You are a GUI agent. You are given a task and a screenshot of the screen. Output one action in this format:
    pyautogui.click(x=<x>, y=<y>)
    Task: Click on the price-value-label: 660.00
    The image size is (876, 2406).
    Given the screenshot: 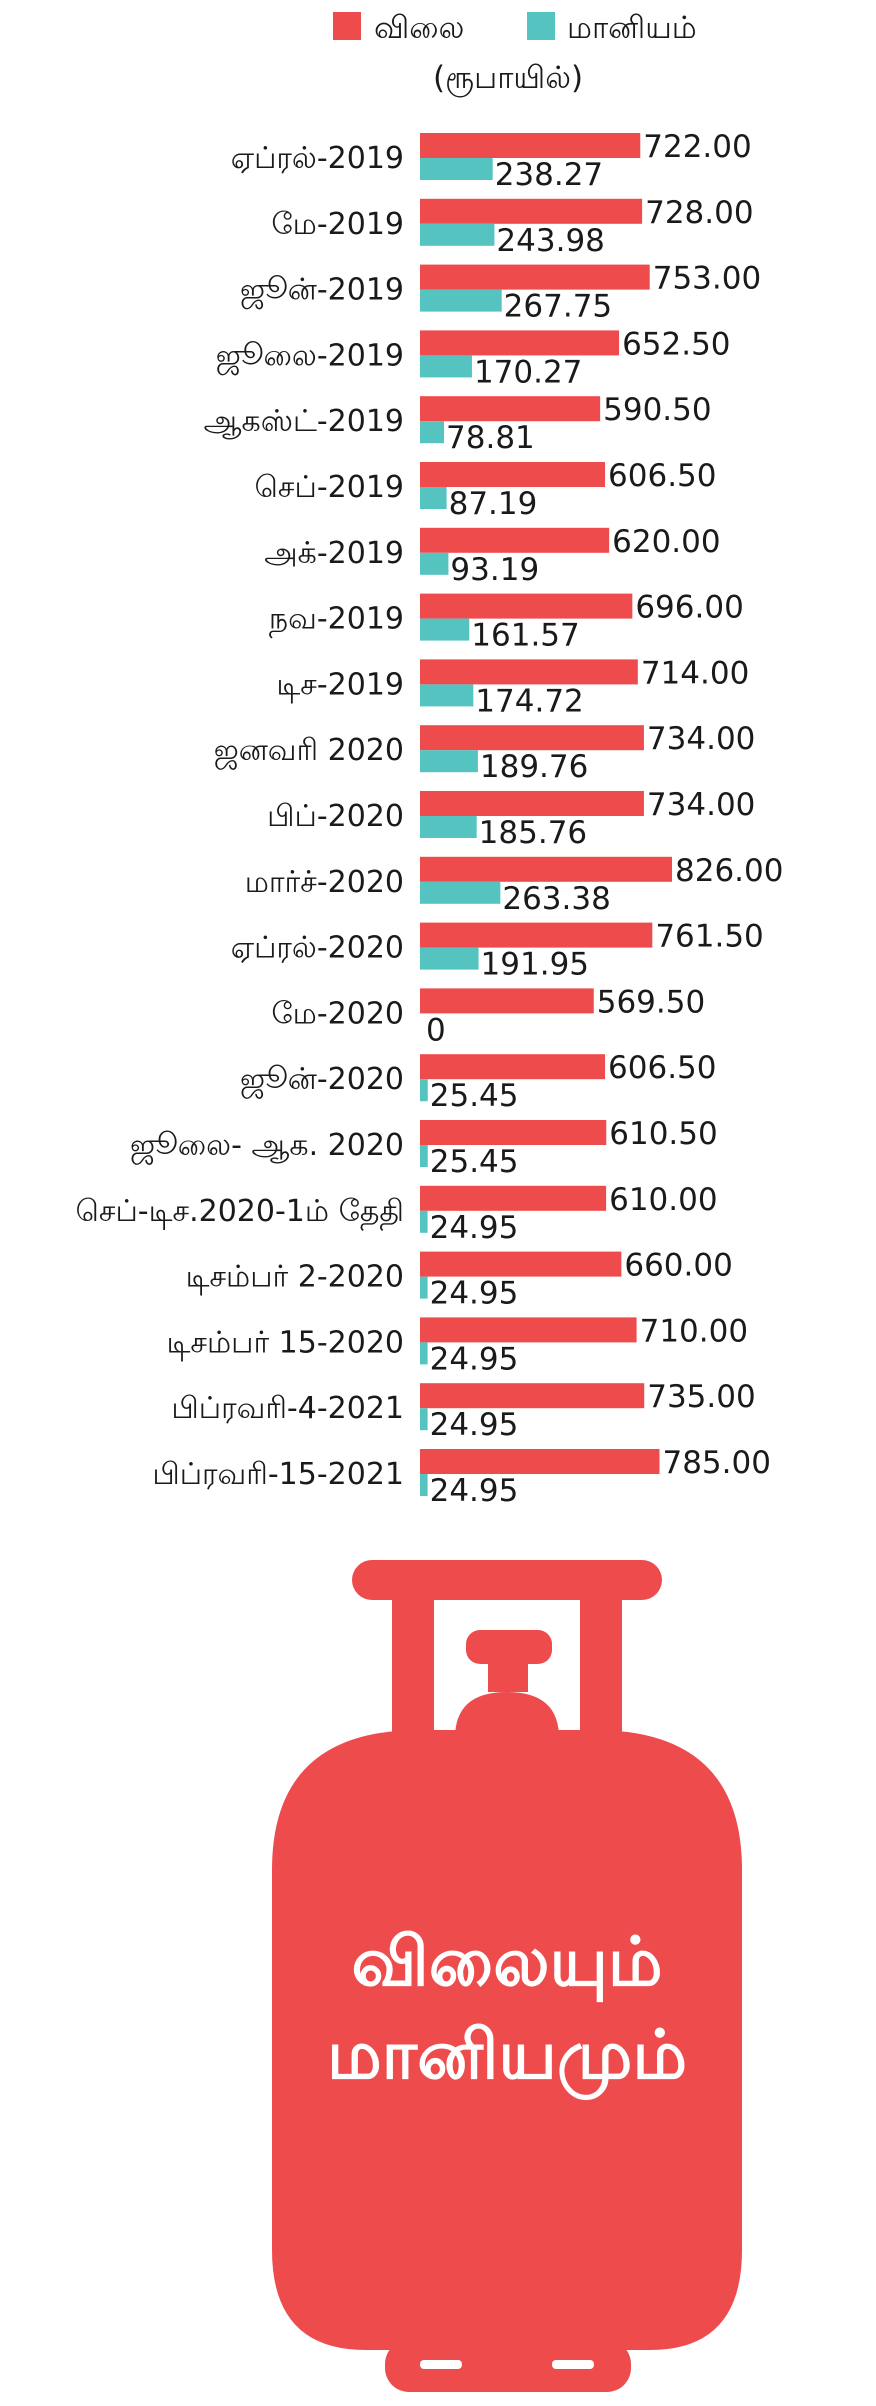 What is the action you would take?
    pyautogui.click(x=678, y=1266)
    